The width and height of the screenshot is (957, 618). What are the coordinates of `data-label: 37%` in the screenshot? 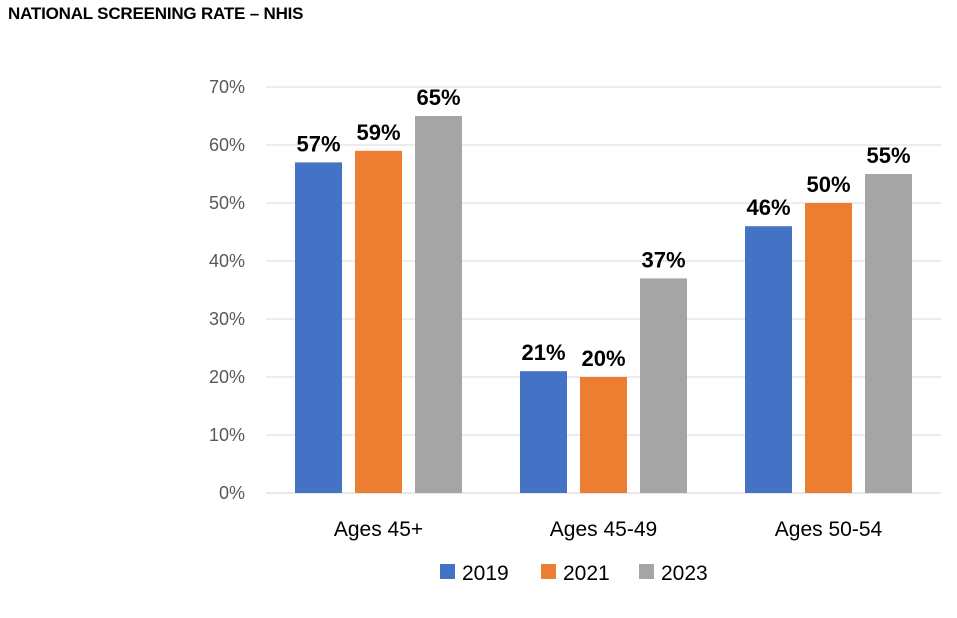 It's located at (663, 259).